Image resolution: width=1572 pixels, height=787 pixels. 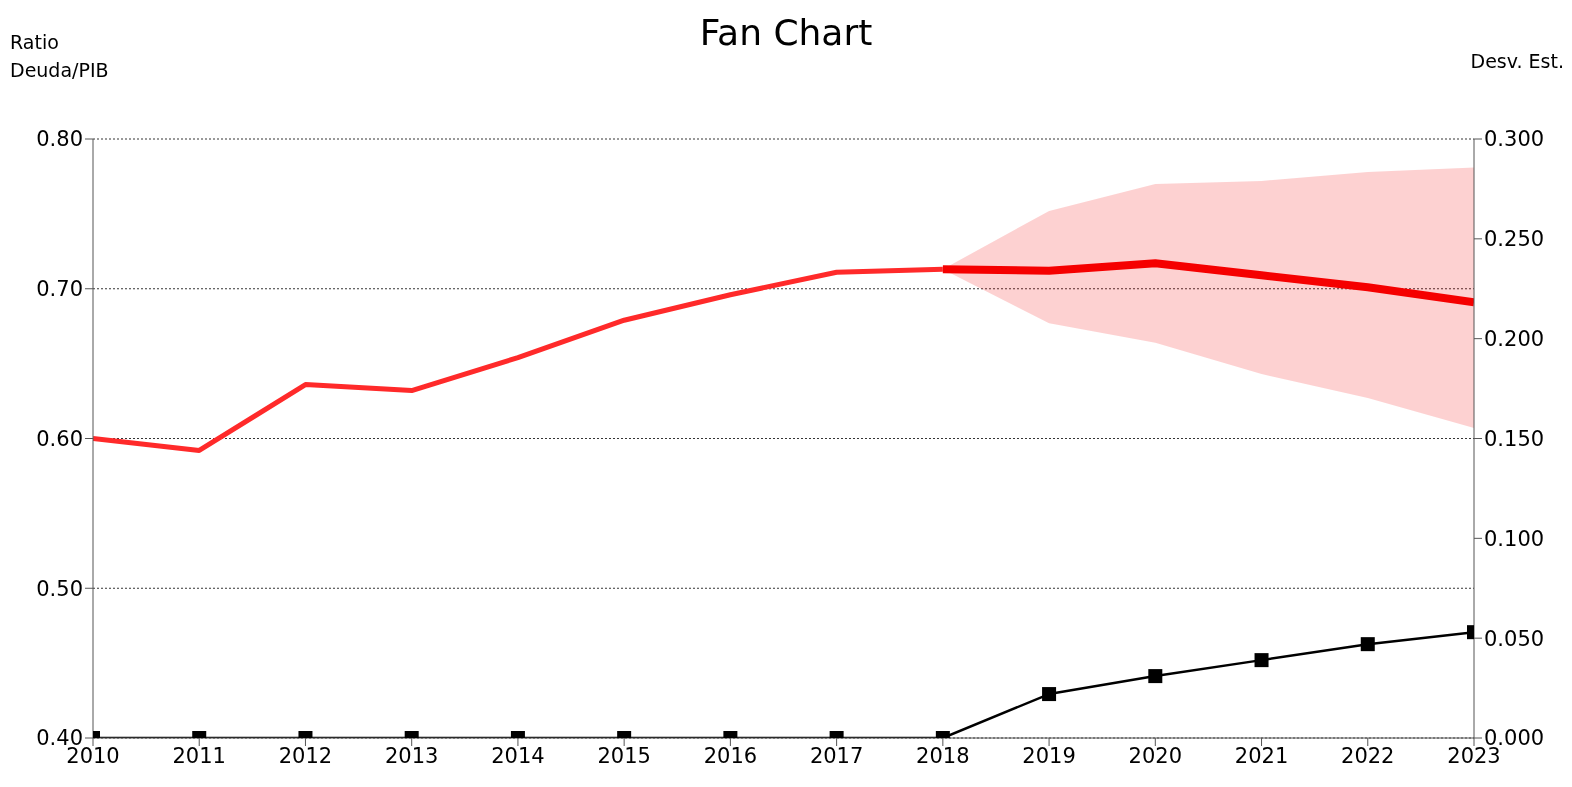 What do you see at coordinates (1514, 139) in the screenshot?
I see `y2-tick-label: 0.300` at bounding box center [1514, 139].